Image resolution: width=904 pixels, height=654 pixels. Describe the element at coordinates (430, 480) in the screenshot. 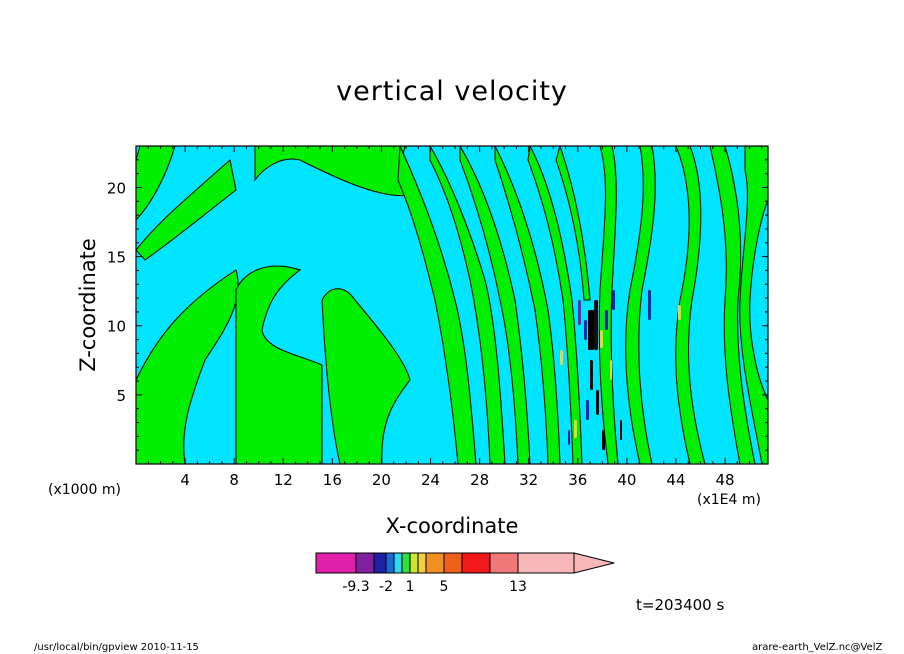

I see `x-tick-label: 24` at that location.